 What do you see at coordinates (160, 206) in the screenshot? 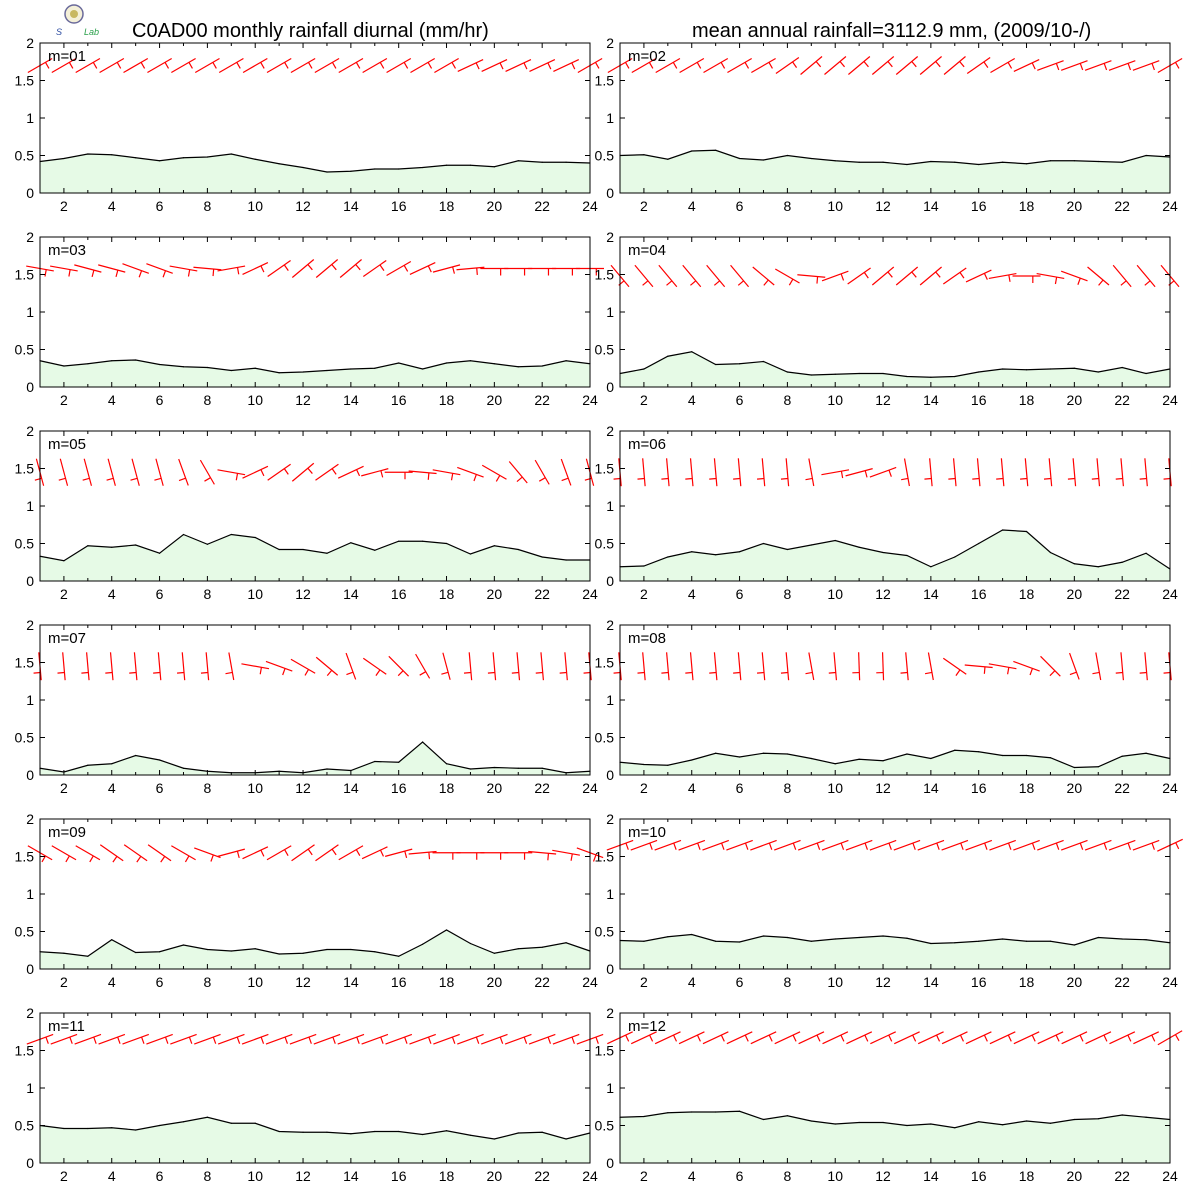
I see `x-tick-label: 6` at bounding box center [160, 206].